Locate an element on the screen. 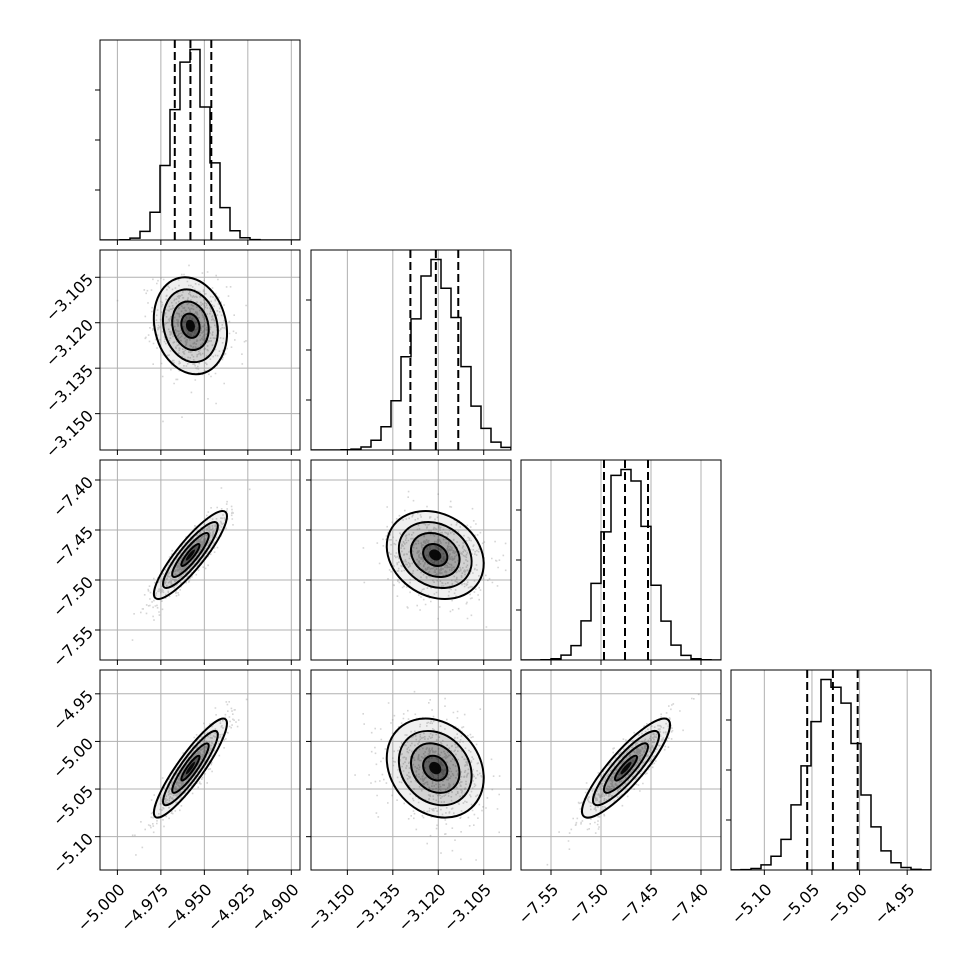 The width and height of the screenshot is (970, 970). panel-3-1: −3.150−3.135−3.120−3.105 is located at coordinates (407, 802).